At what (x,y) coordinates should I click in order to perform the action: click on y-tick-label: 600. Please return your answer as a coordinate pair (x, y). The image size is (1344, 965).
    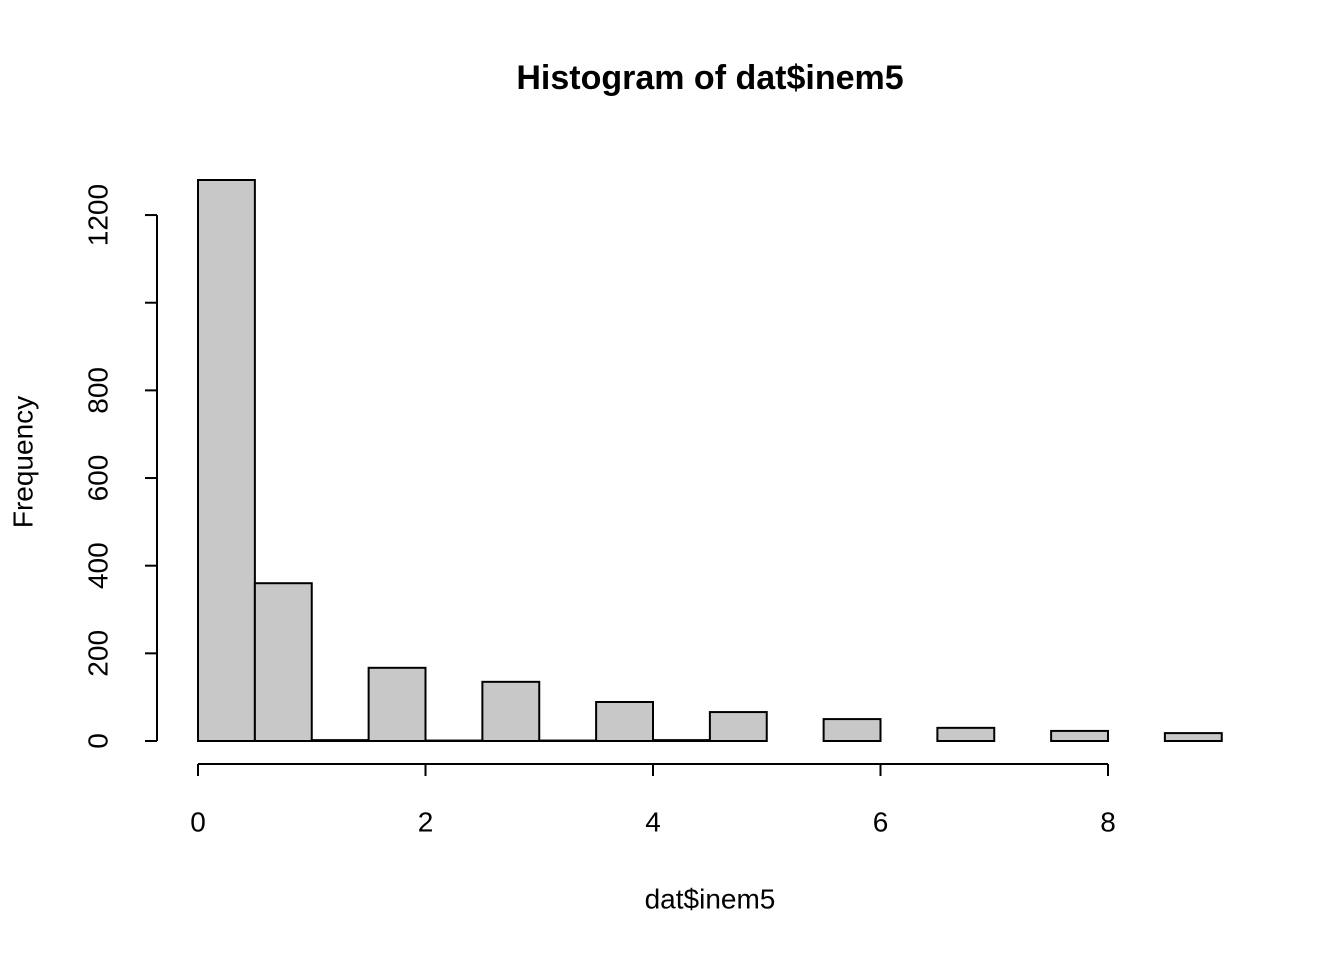
    Looking at the image, I should click on (97, 478).